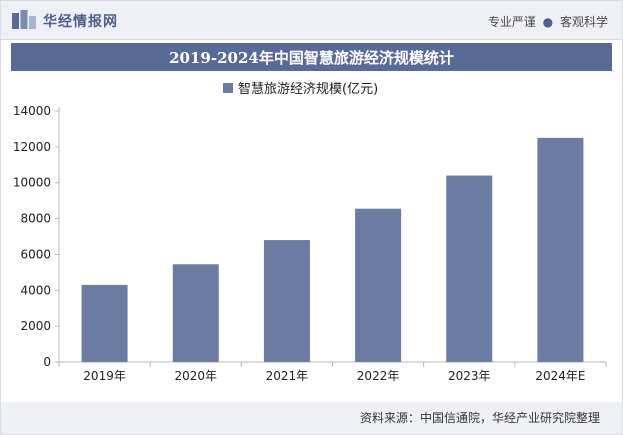 Image resolution: width=623 pixels, height=435 pixels. I want to click on y-tick-label: 12000, so click(32, 147).